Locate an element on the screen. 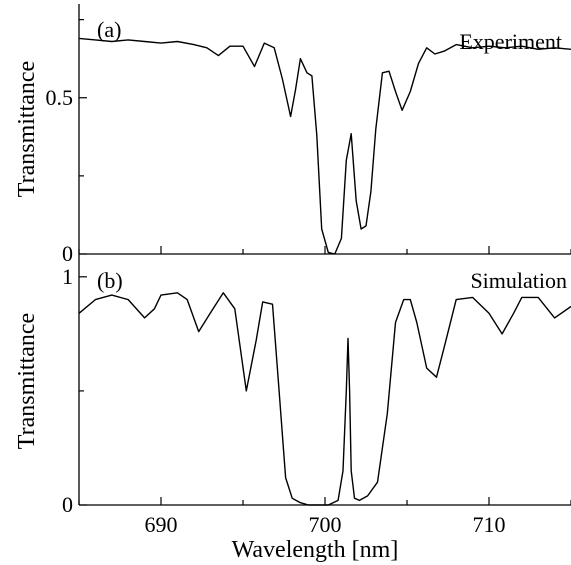 This screenshot has height=565, width=571. panel-b-y-tick-label: 0 is located at coordinates (67, 504).